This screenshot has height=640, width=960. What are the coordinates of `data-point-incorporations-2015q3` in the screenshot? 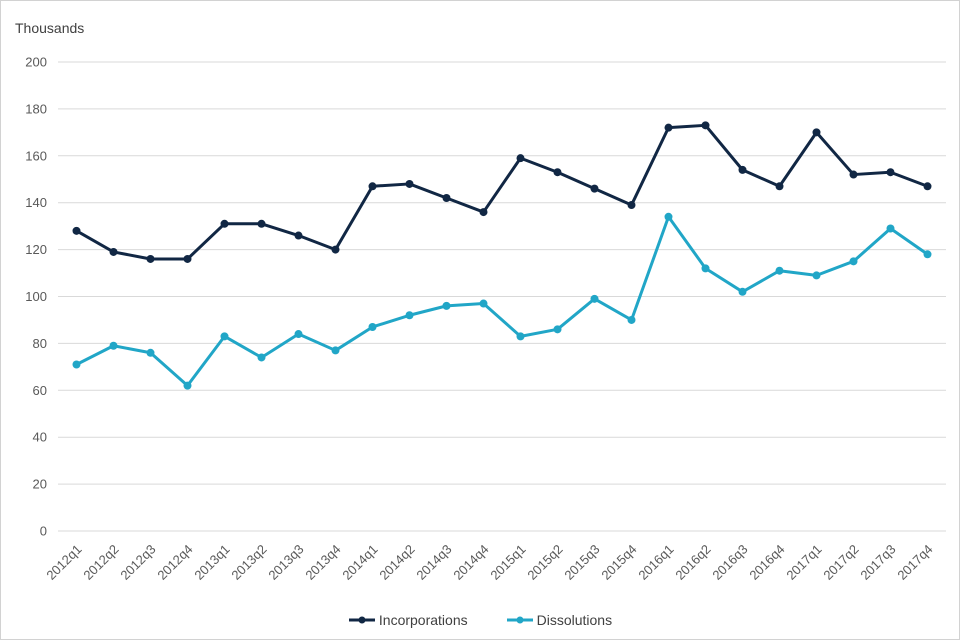 It's located at (594, 188).